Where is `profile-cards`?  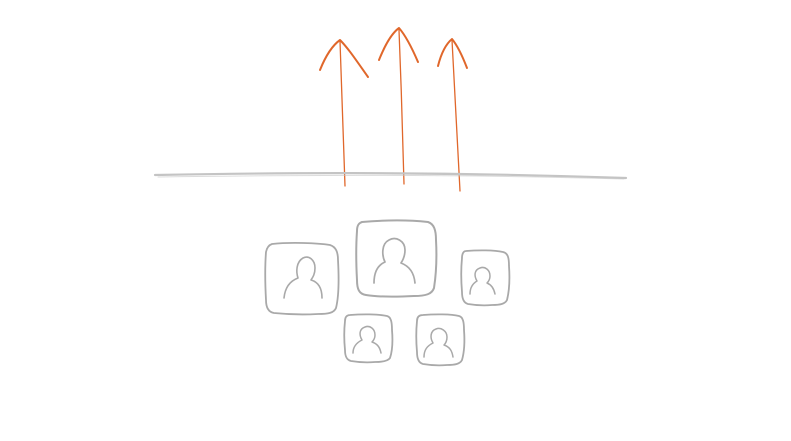 profile-cards is located at coordinates (387, 293).